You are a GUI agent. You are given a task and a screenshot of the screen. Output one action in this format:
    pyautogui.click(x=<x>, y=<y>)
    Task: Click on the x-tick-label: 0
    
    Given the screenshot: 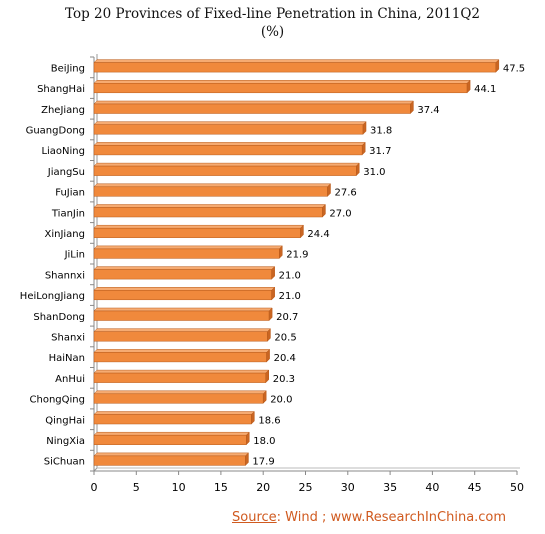 What is the action you would take?
    pyautogui.click(x=94, y=487)
    